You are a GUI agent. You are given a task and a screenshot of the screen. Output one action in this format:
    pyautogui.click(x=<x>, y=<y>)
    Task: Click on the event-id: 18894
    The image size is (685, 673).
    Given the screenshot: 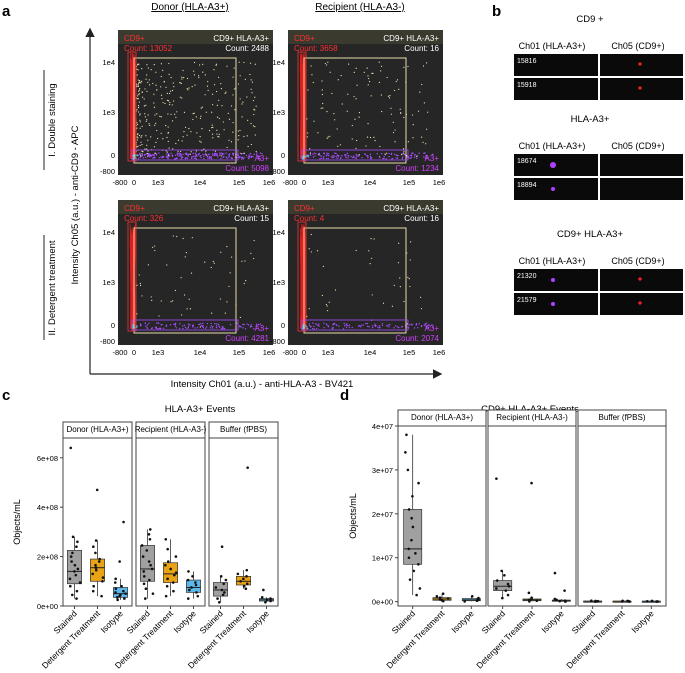 What is the action you would take?
    pyautogui.click(x=527, y=185)
    